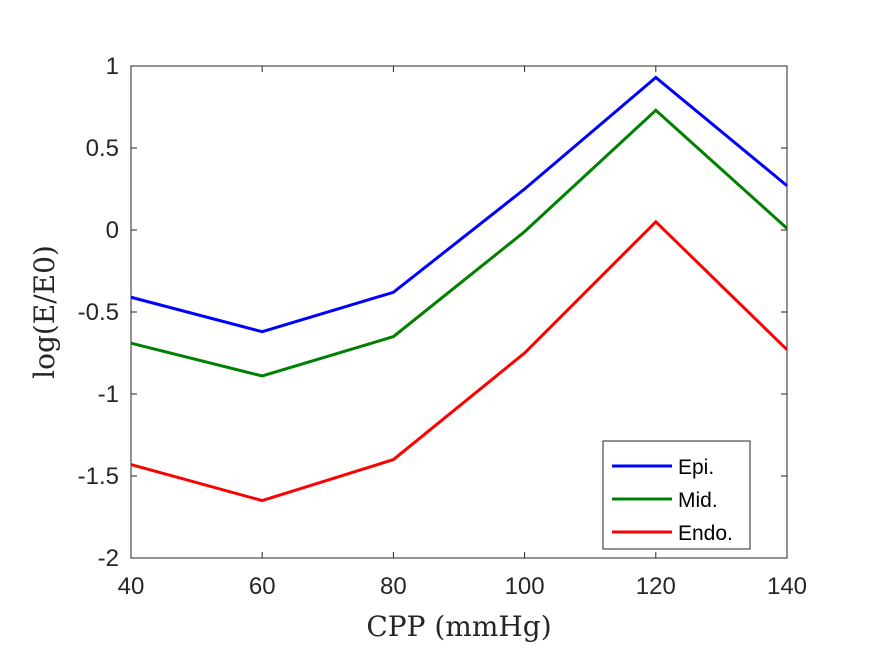 This screenshot has height=656, width=875. I want to click on x-tick-label: 40, so click(131, 586).